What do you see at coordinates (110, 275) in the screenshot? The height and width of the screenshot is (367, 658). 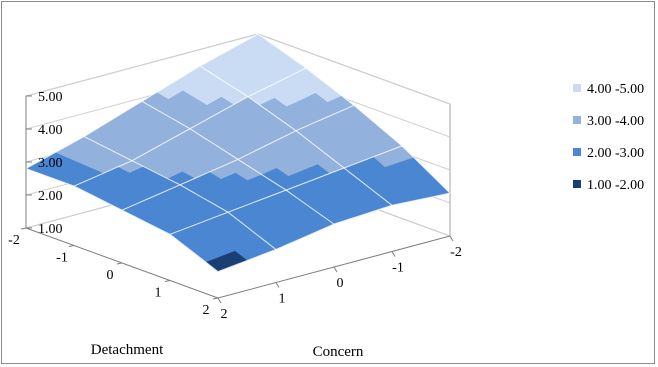 I see `detachment-tick-label: 0` at bounding box center [110, 275].